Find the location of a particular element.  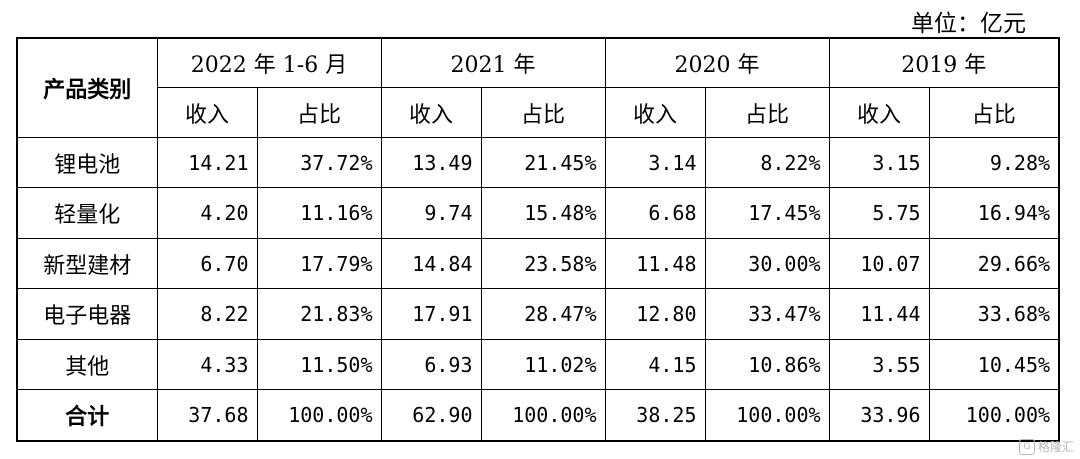

period-header: 2022 年 1-6 月 is located at coordinates (269, 63).